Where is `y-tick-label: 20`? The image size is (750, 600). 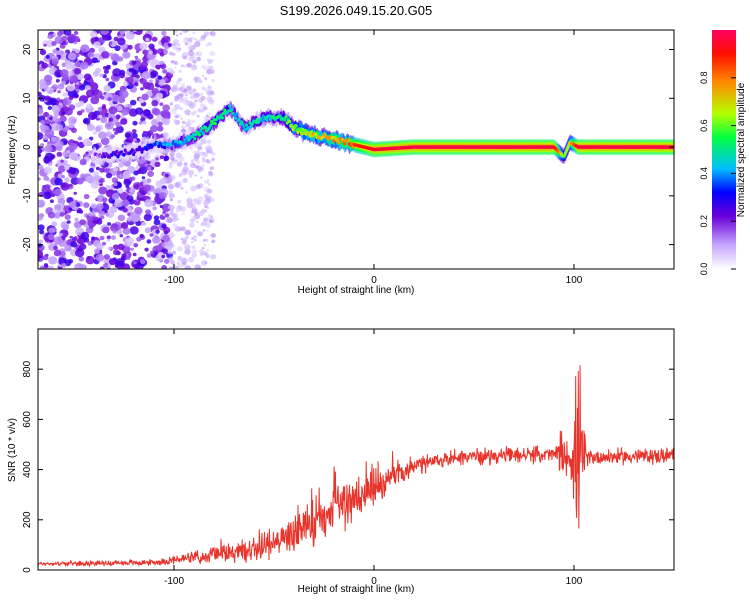
y-tick-label: 20 is located at coordinates (27, 50).